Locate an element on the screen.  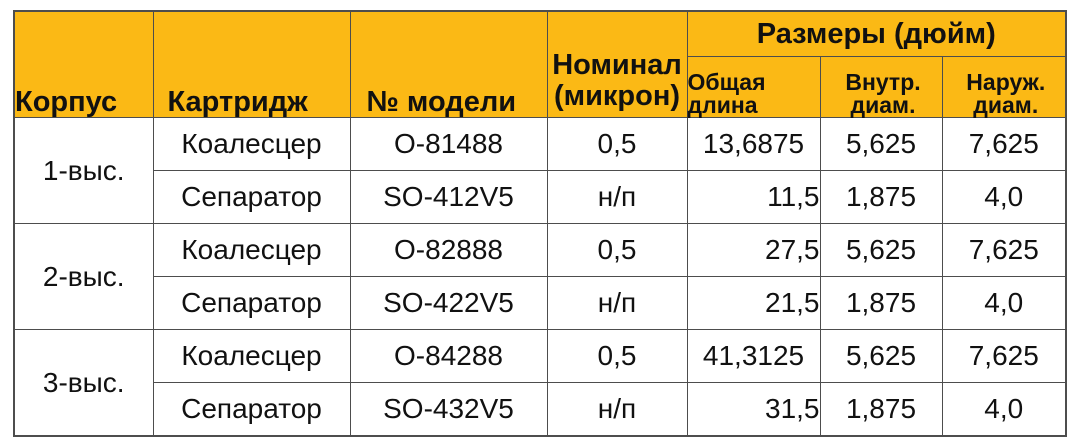
table-row: Сепаратор SO-432V5 н/п 31,5 1,875 4,0 is located at coordinates (540, 409).